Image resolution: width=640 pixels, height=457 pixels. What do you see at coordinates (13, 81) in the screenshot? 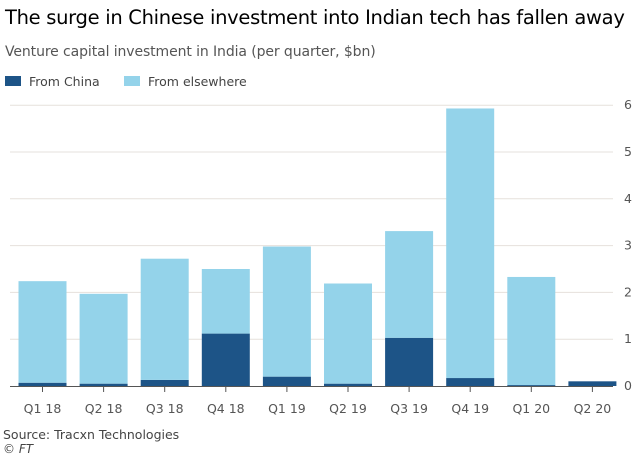
I see `legend-swatch-china` at bounding box center [13, 81].